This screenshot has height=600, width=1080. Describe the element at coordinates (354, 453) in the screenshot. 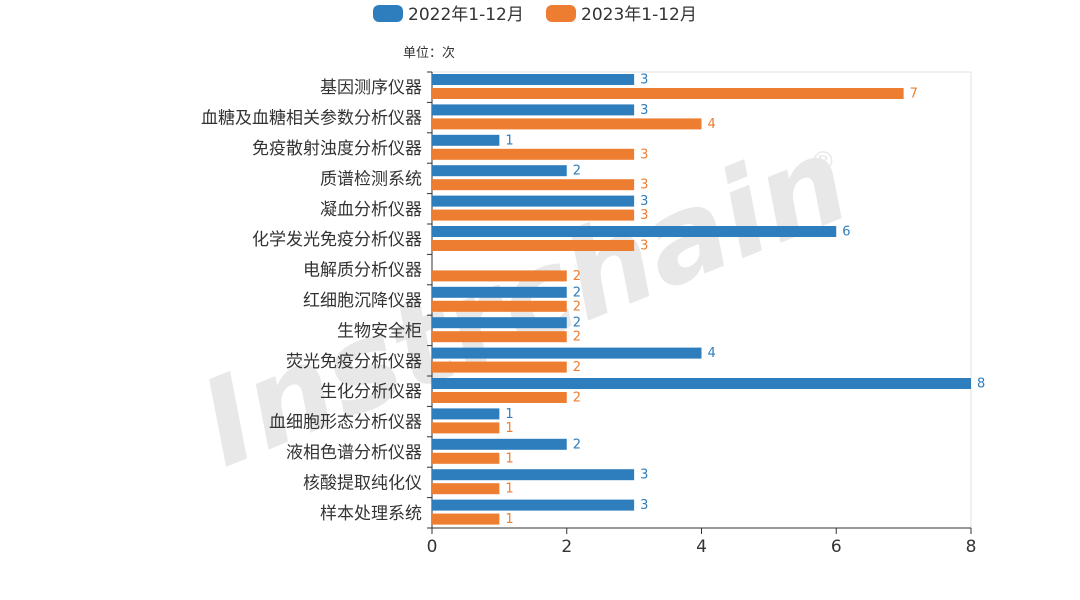

I see `category-label: 液相色谱分析仪器` at that location.